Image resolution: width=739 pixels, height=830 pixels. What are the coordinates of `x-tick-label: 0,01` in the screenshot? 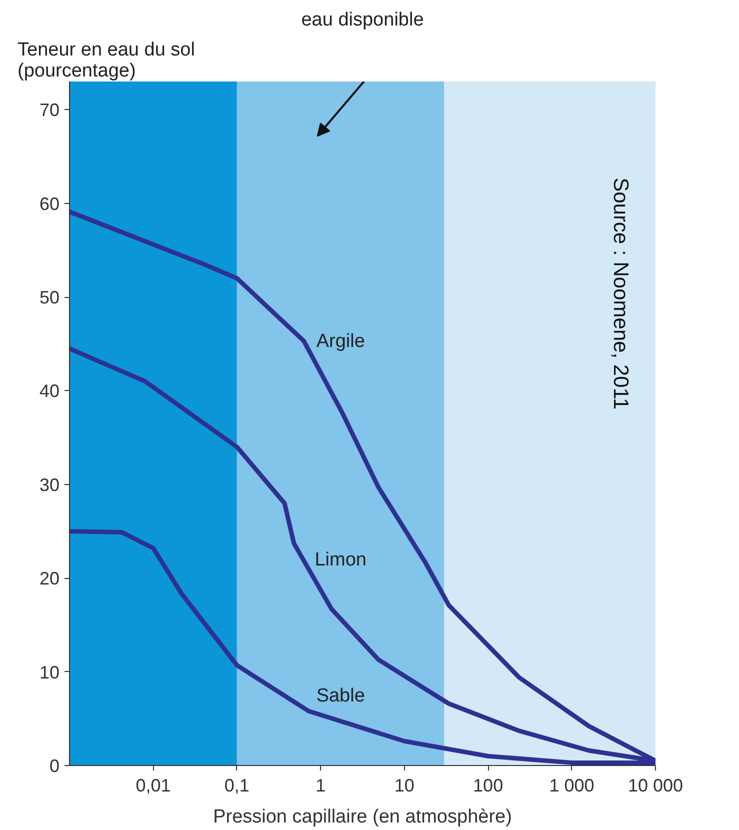 It's located at (153, 786).